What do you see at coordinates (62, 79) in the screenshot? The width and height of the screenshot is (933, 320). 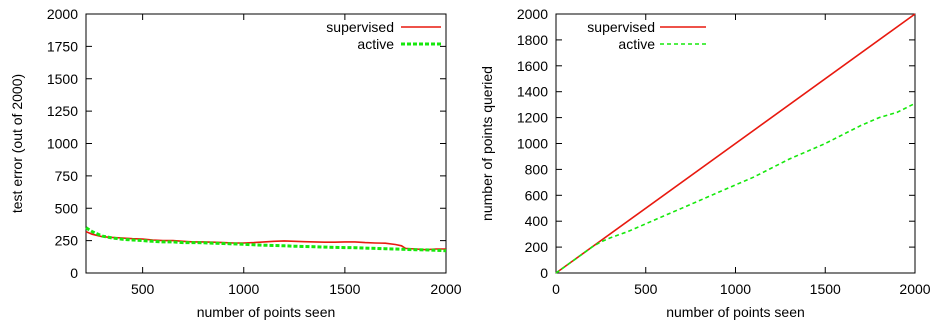 I see `y-tick-label: 1500` at bounding box center [62, 79].